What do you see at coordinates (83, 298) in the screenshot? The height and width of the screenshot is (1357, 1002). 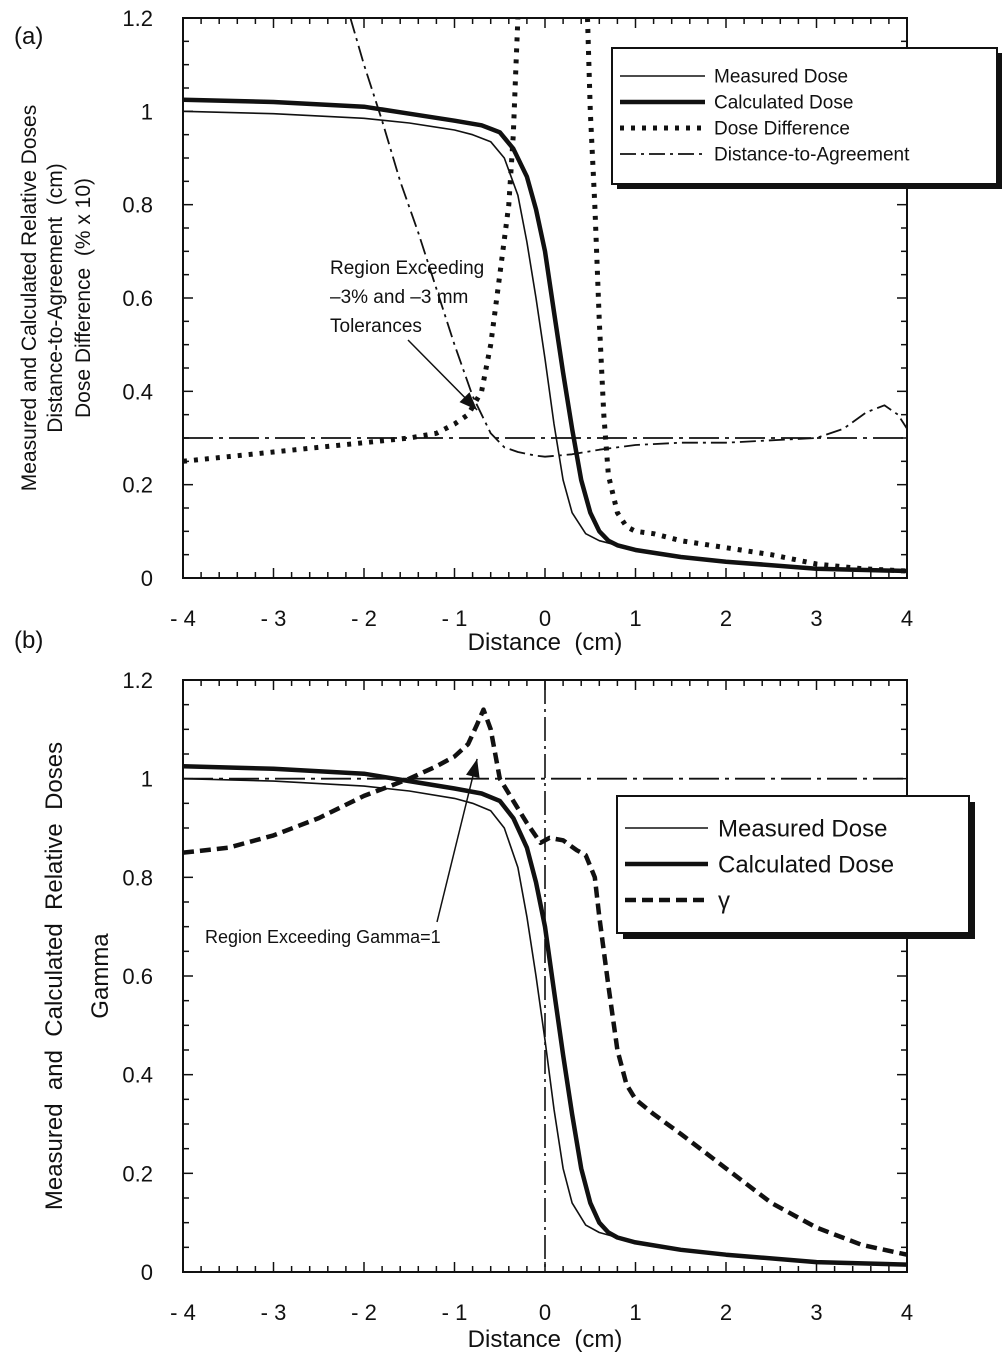 I see `y-axis-label: Dose Difference (% x 10)` at bounding box center [83, 298].